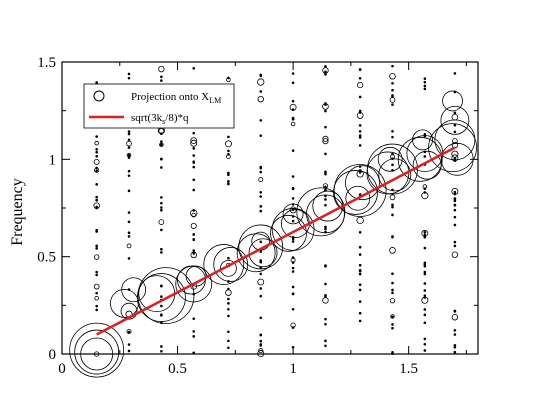 This screenshot has height=415, width=537. I want to click on x-tick-label: 0, so click(62, 369).